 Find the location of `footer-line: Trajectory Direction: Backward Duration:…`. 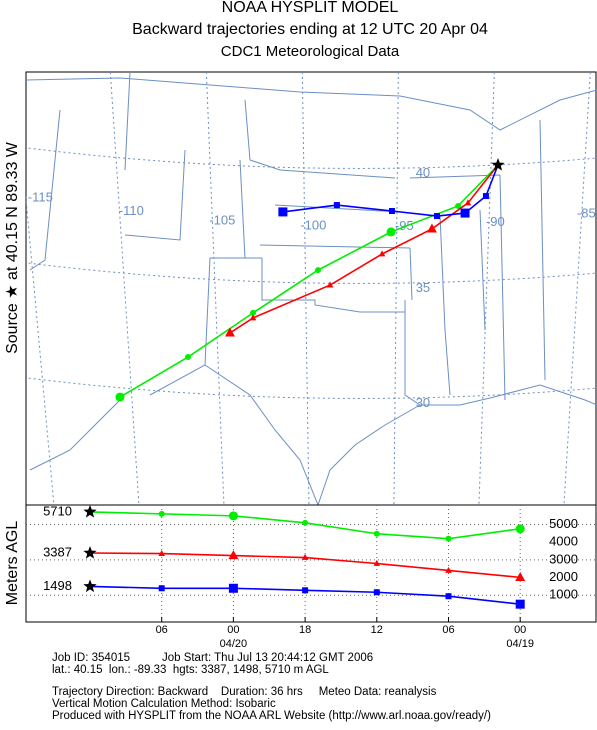

footer-line: Trajectory Direction: Backward Duration:… is located at coordinates (244, 692).